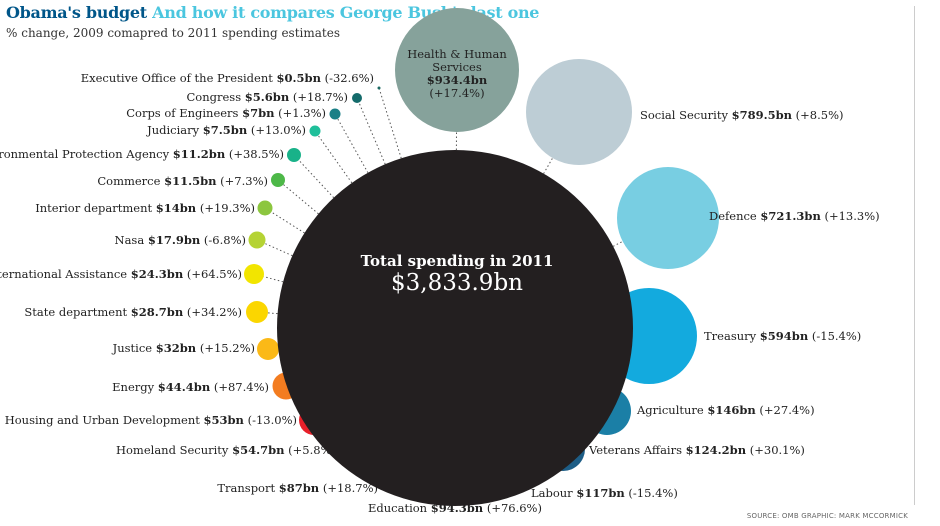 The image size is (940, 526). I want to click on label-treasury: Treasury $594bn (-15.4%), so click(782, 336).